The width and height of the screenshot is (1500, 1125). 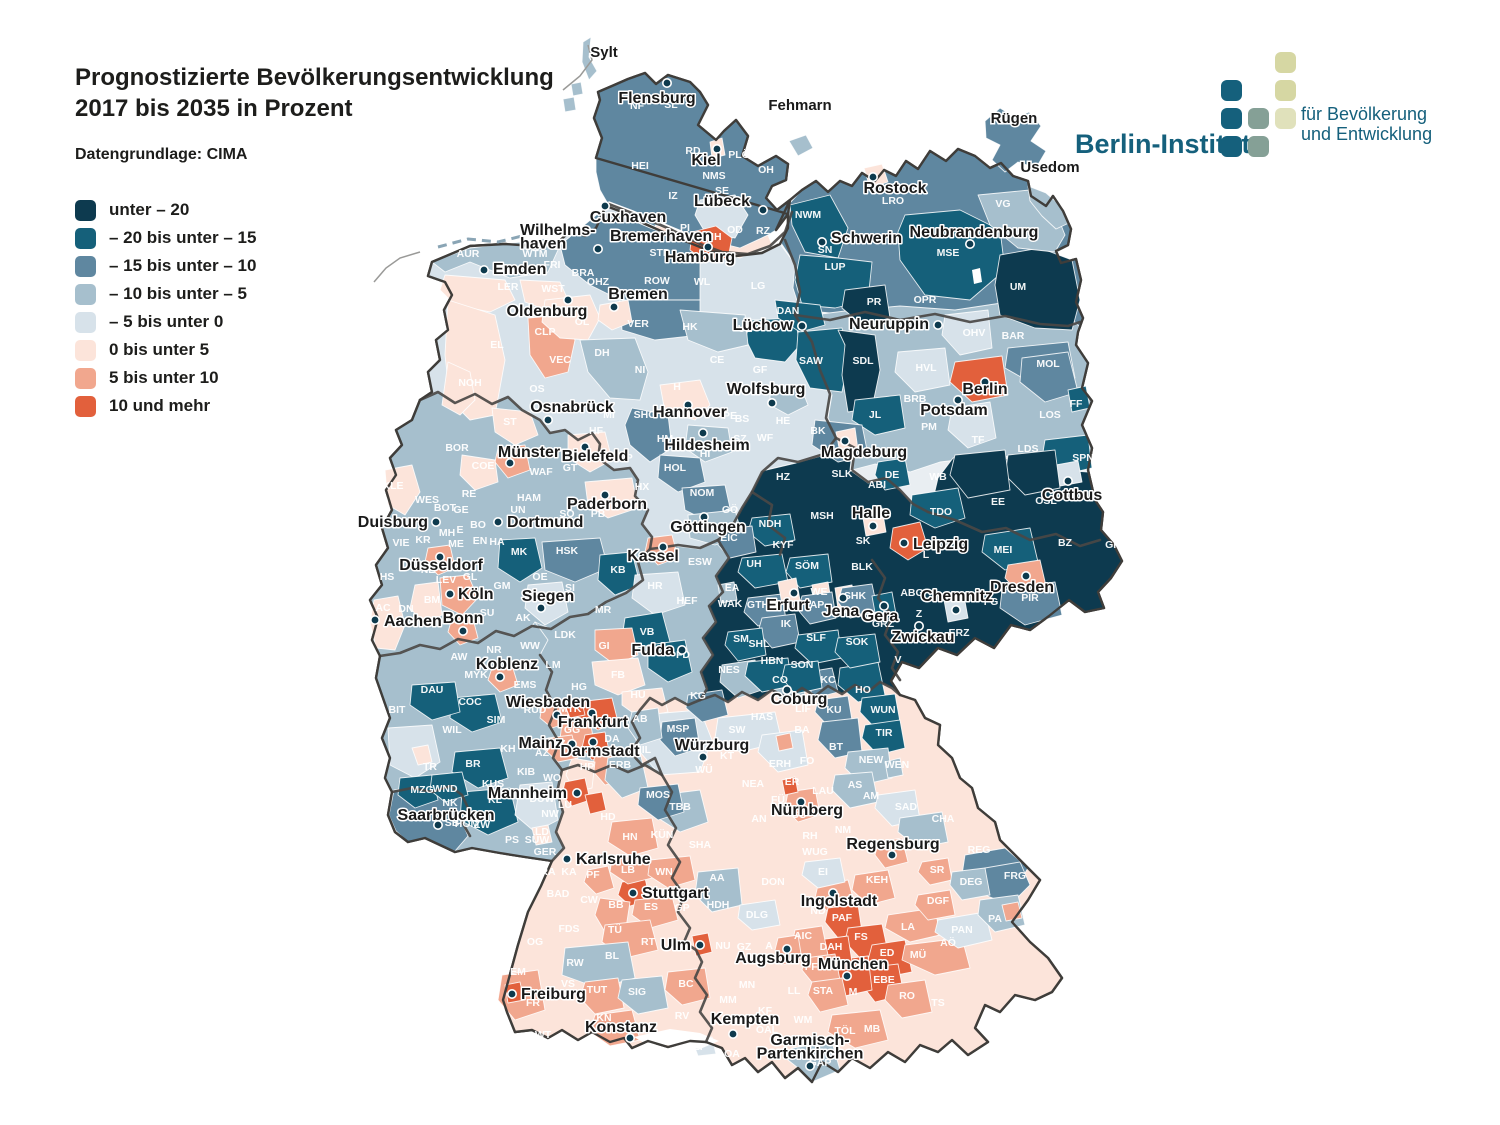 I want to click on district-code: FG, so click(x=991, y=602).